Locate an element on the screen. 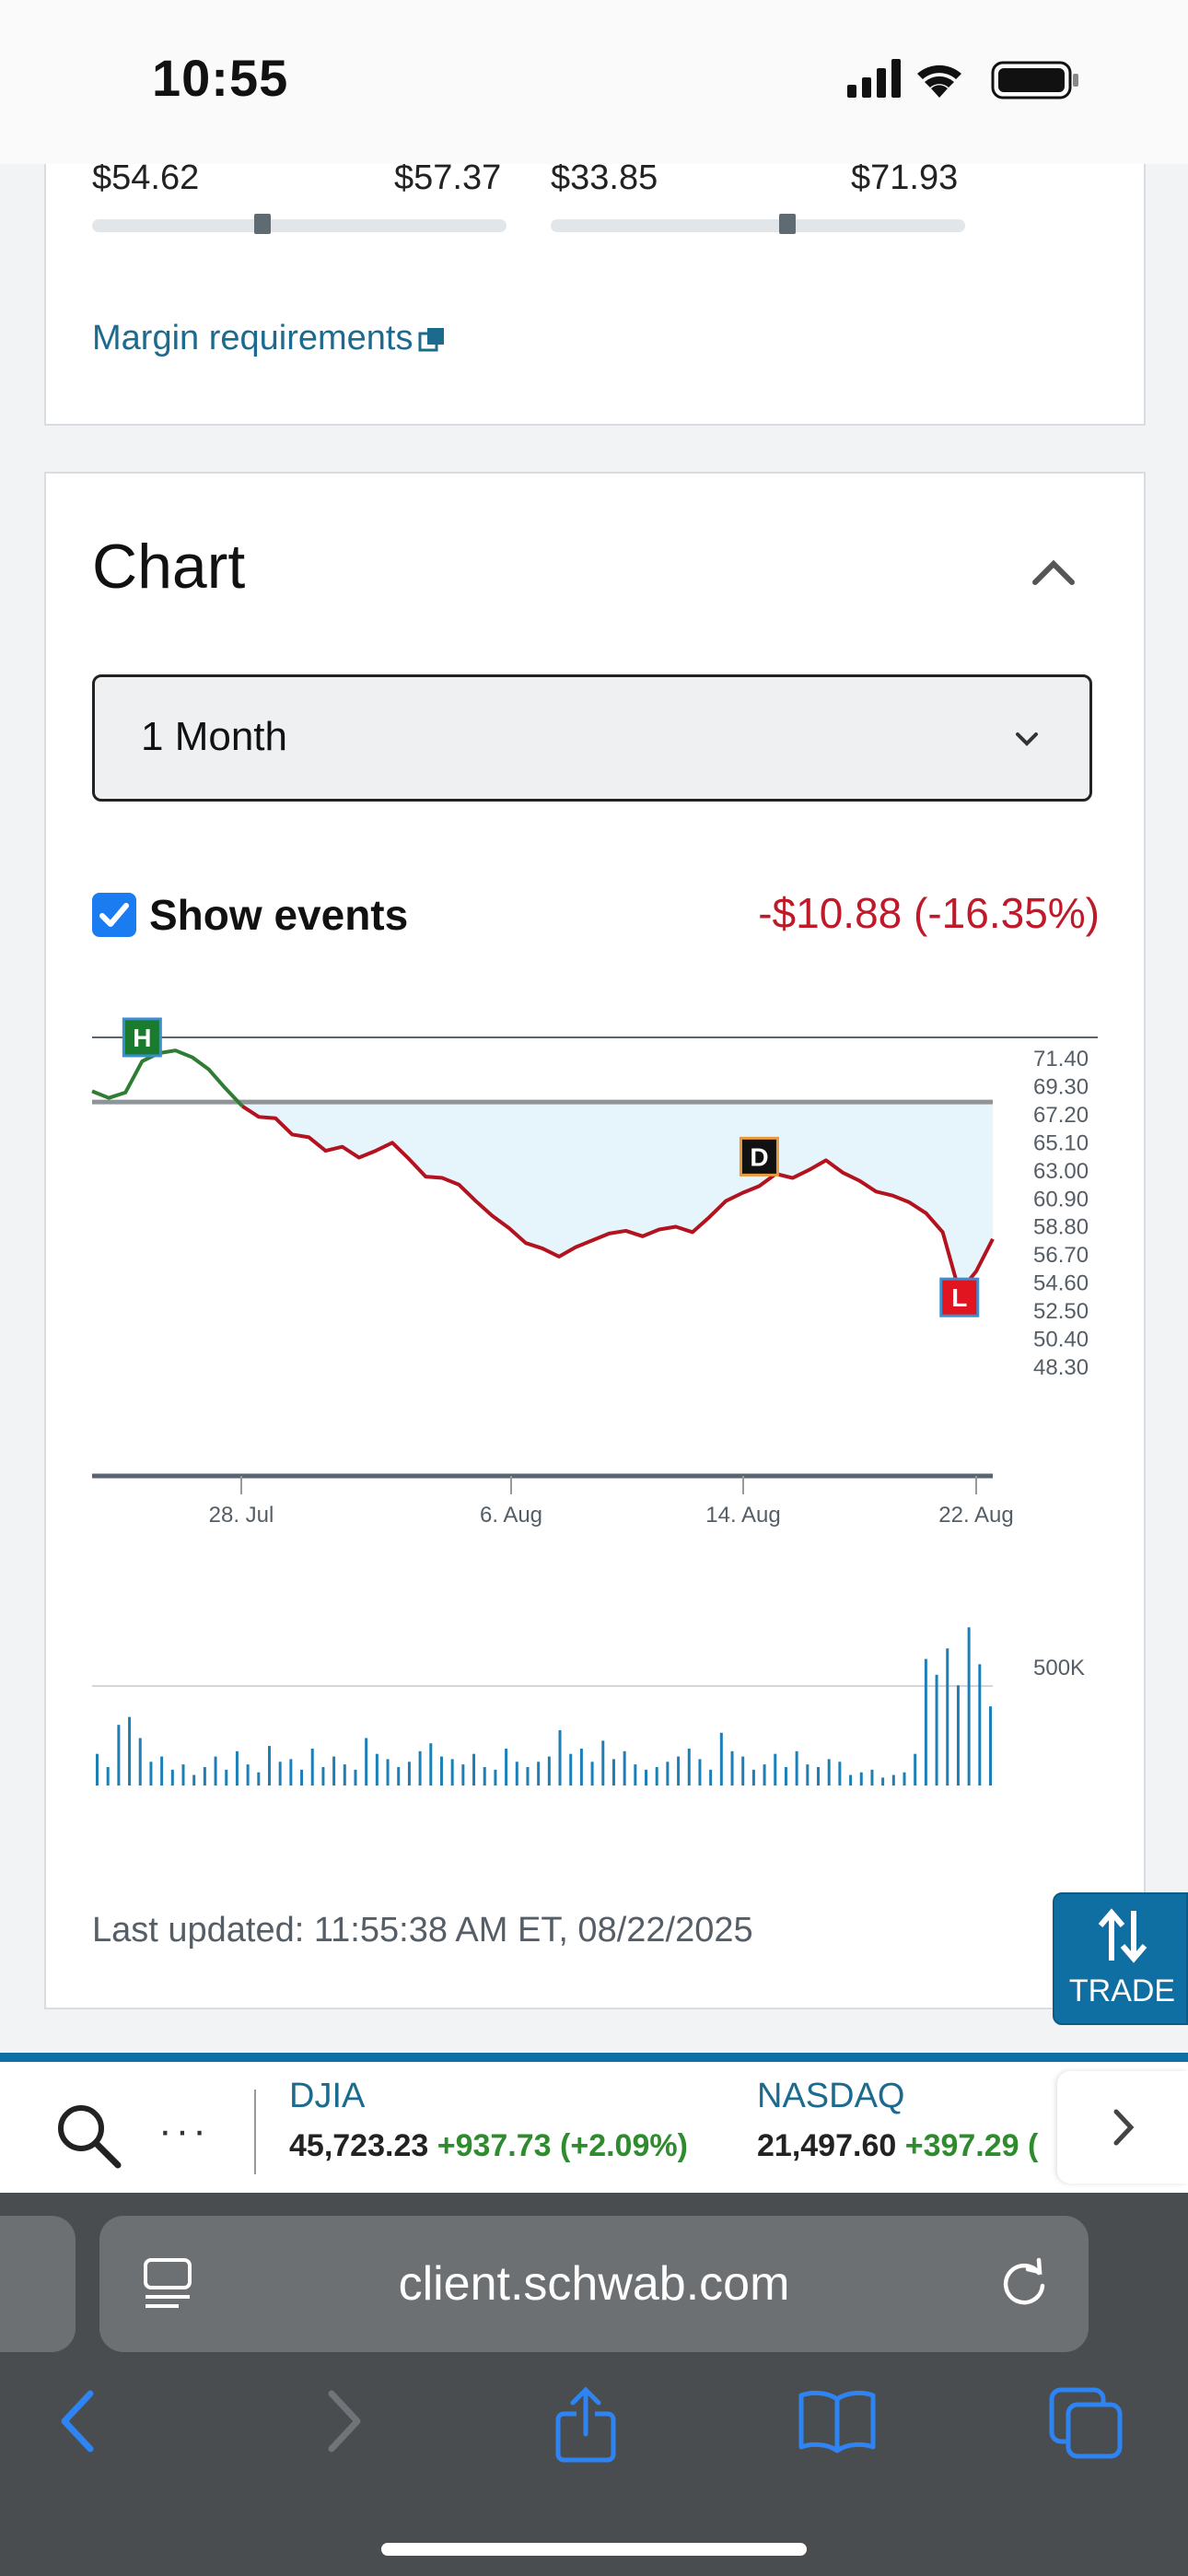 The image size is (1188, 2576). show-events-checkbox is located at coordinates (114, 915).